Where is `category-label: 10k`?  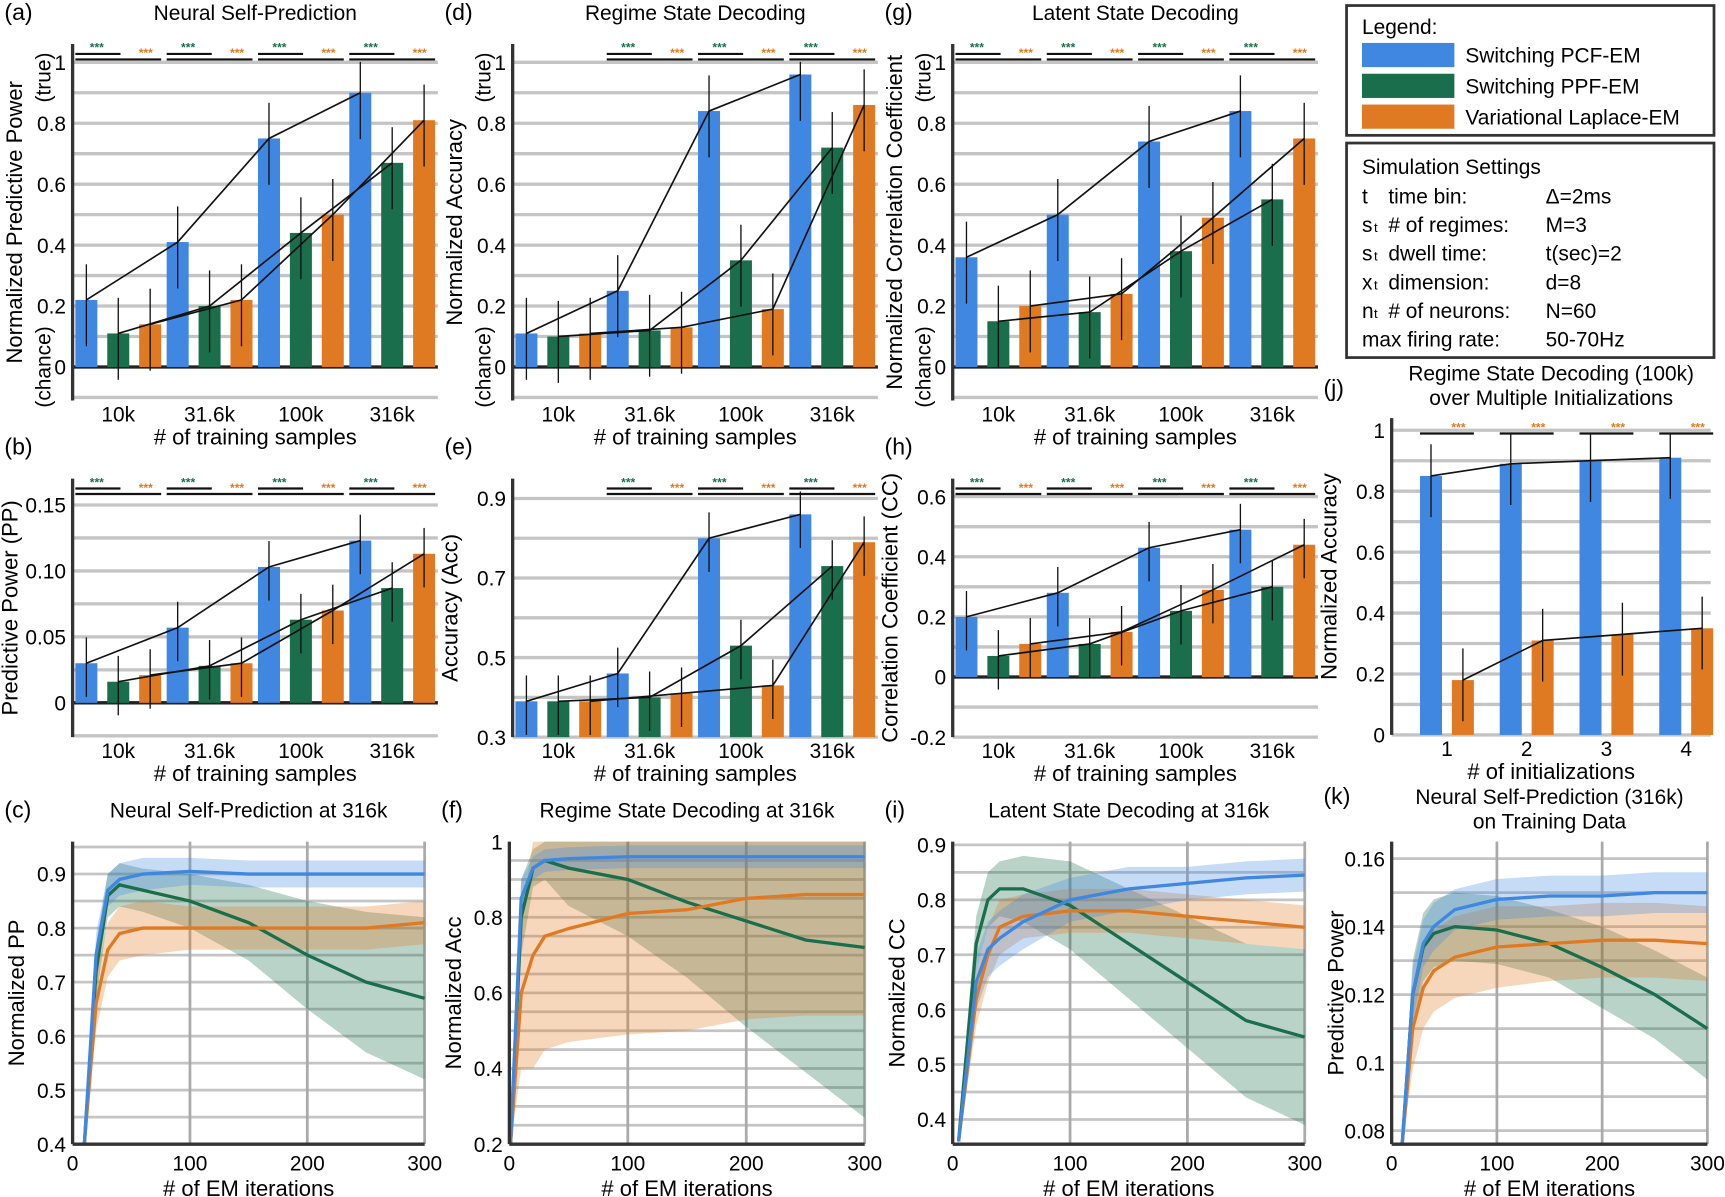 category-label: 10k is located at coordinates (999, 414).